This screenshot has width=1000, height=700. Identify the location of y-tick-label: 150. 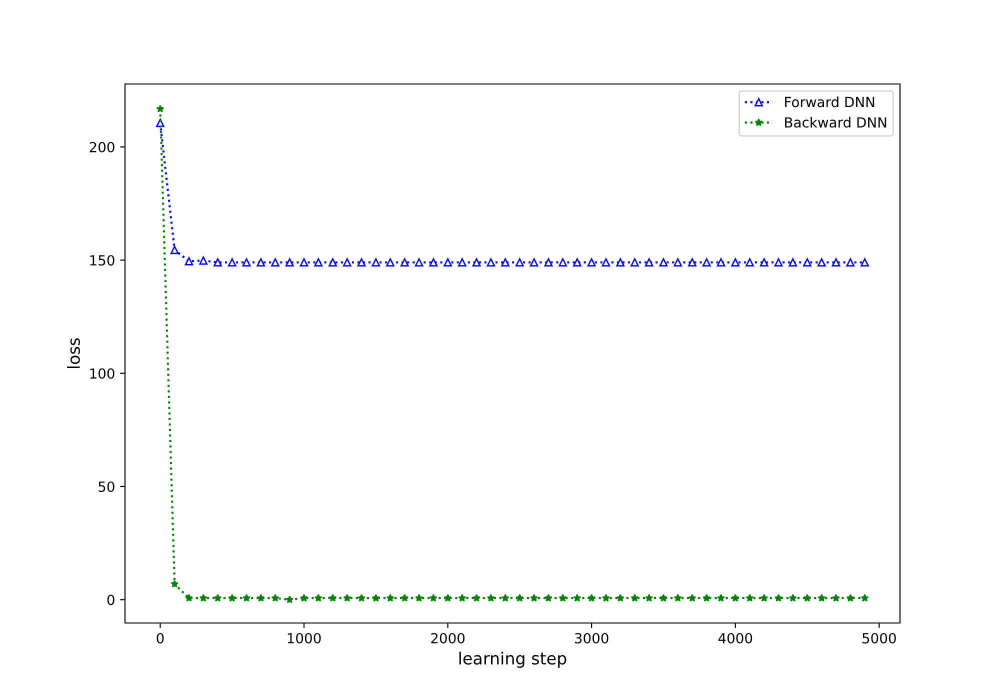
(102, 260).